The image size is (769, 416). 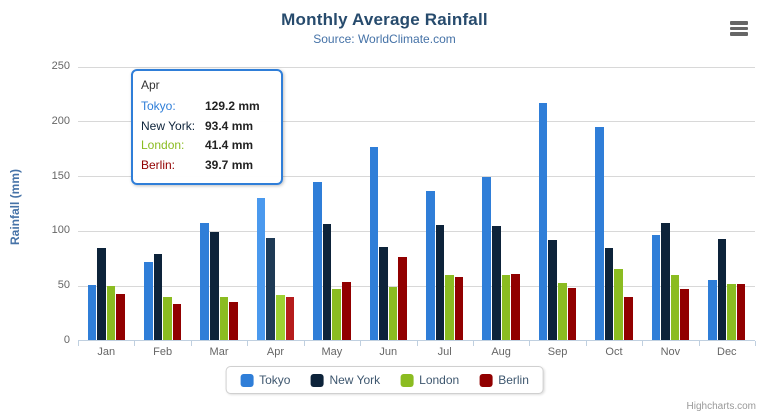 What do you see at coordinates (543, 221) in the screenshot?
I see `bar-tokyo-sep` at bounding box center [543, 221].